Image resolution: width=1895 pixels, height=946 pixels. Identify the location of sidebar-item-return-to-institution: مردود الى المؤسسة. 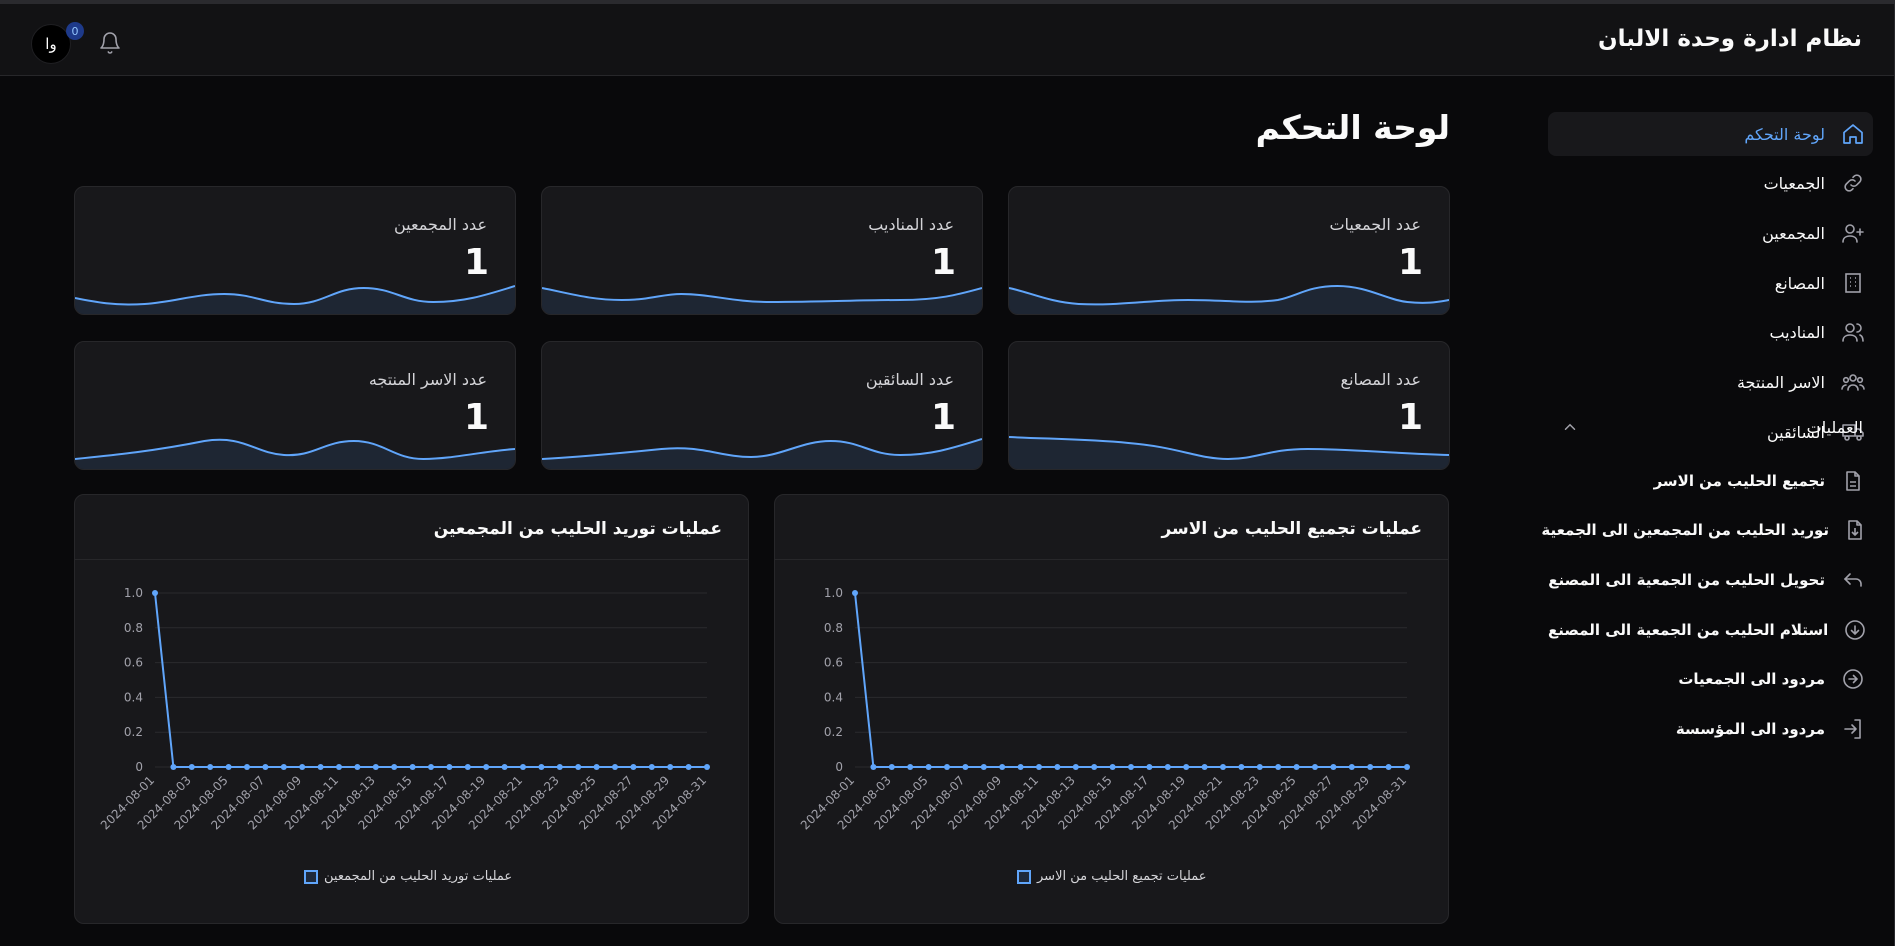
(1710, 729).